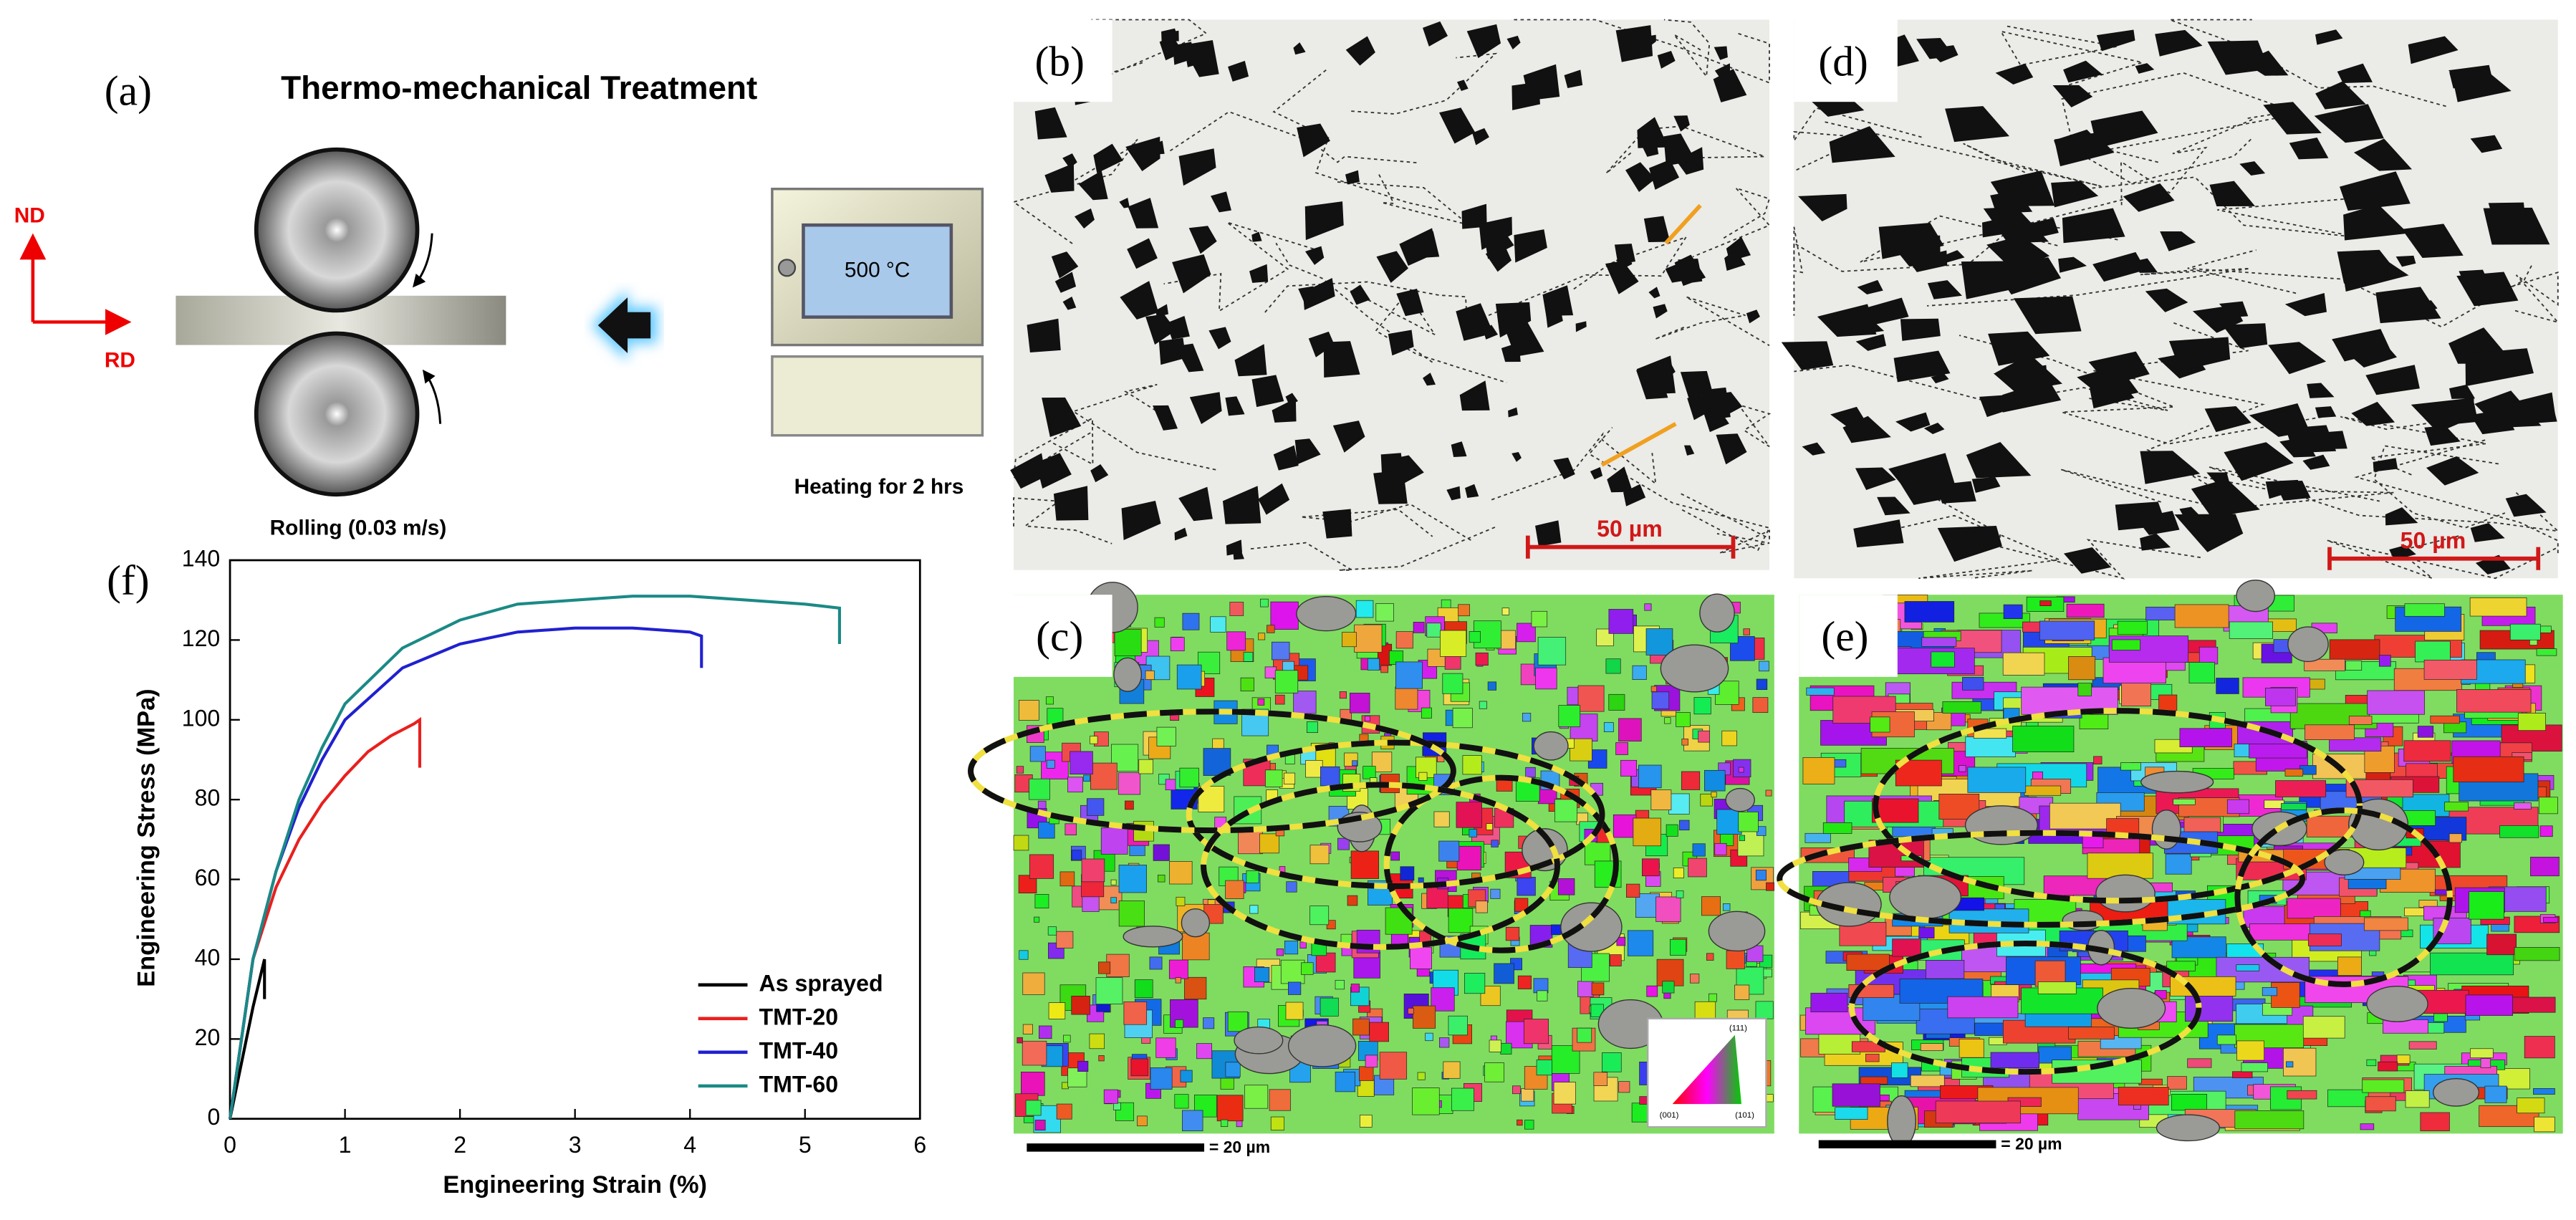 This screenshot has height=1220, width=2576. Describe the element at coordinates (2031, 1143) in the screenshot. I see `scale-text: = 20 µm` at that location.